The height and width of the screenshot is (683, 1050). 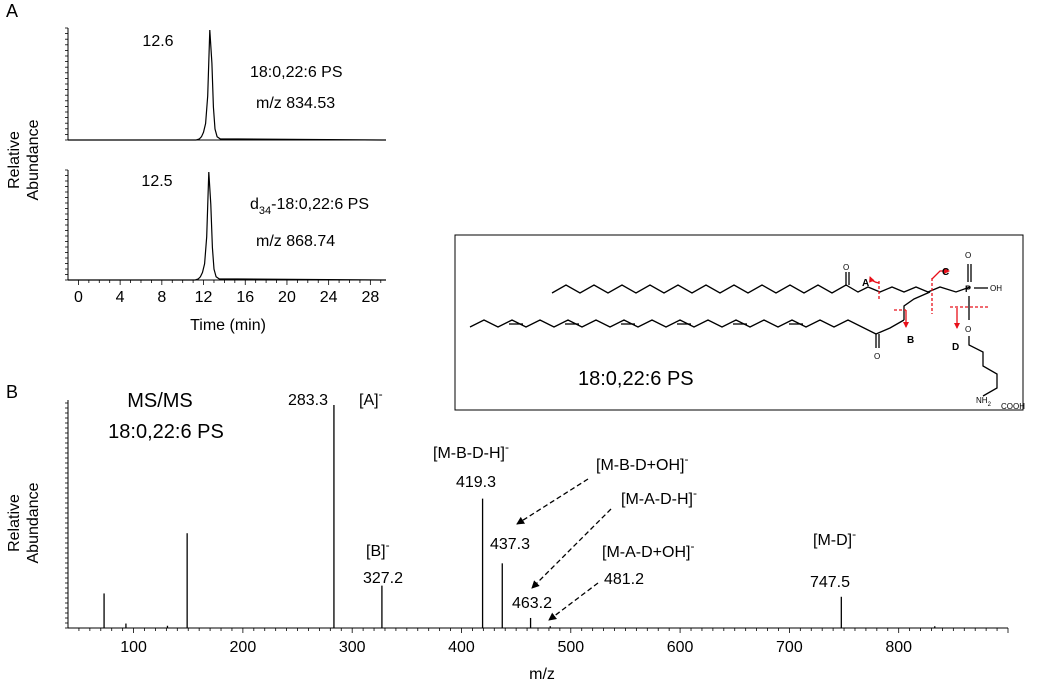 What do you see at coordinates (469, 453) in the screenshot?
I see `ion-mbdh-name: [M-B-D-H]` at bounding box center [469, 453].